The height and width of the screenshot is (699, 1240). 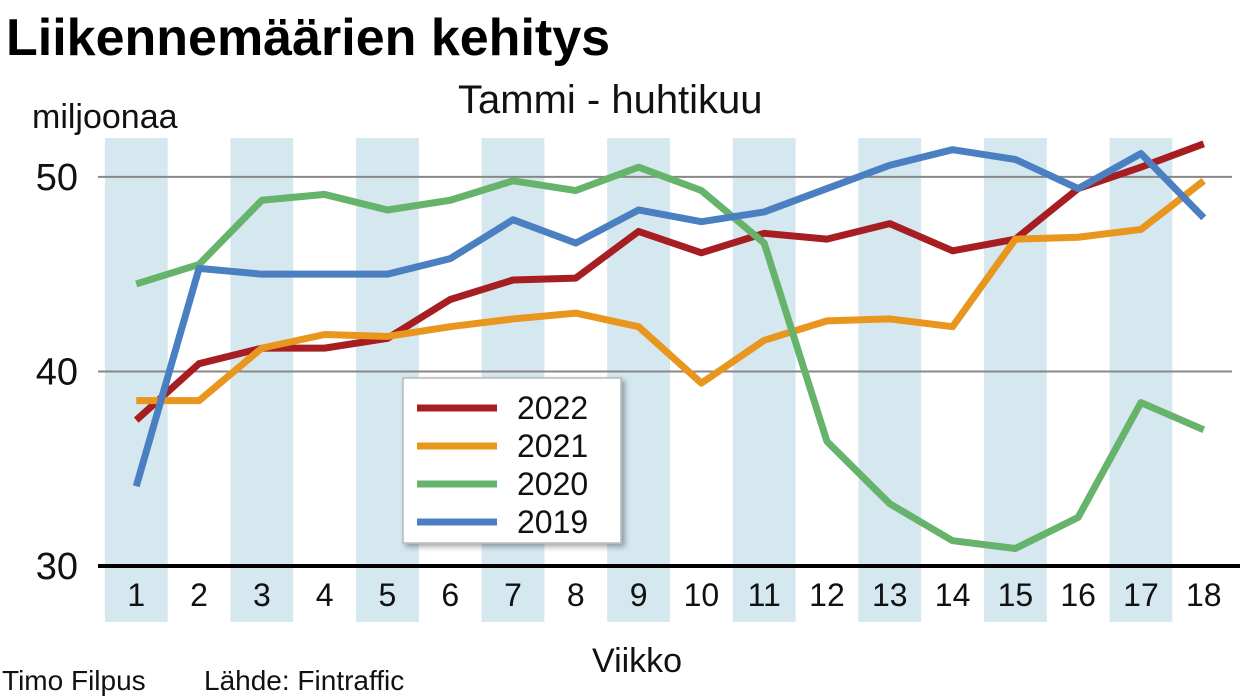 I want to click on x-tick-16: 16, so click(x=1078, y=595).